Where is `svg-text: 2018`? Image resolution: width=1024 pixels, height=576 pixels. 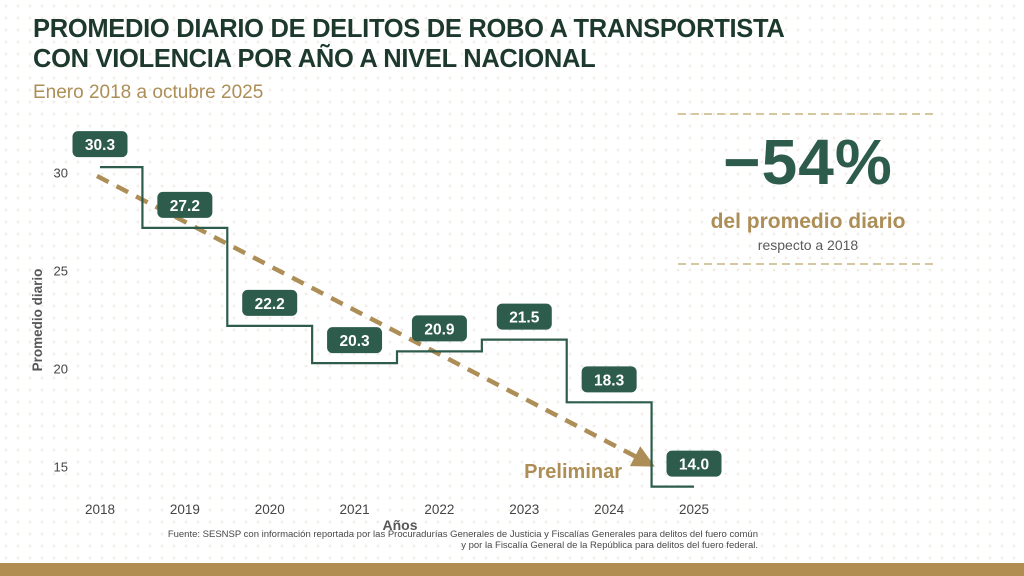 svg-text: 2018 is located at coordinates (100, 509).